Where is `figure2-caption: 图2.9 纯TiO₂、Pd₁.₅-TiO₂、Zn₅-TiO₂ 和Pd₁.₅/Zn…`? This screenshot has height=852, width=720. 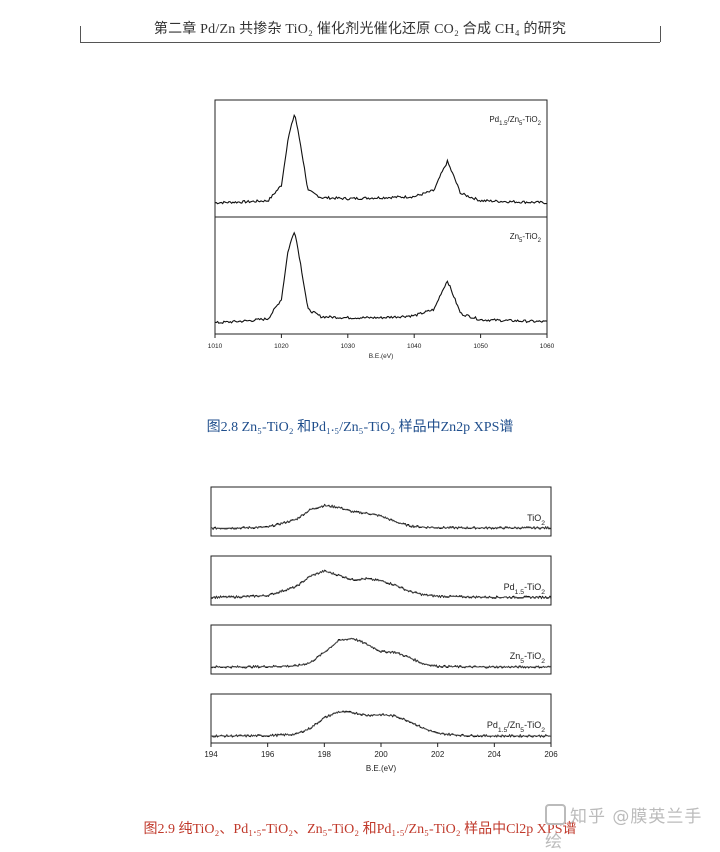 figure2-caption: 图2.9 纯TiO₂、Pd₁.₅-TiO₂、Zn₅-TiO₂ 和Pd₁.₅/Zn… is located at coordinates (360, 829).